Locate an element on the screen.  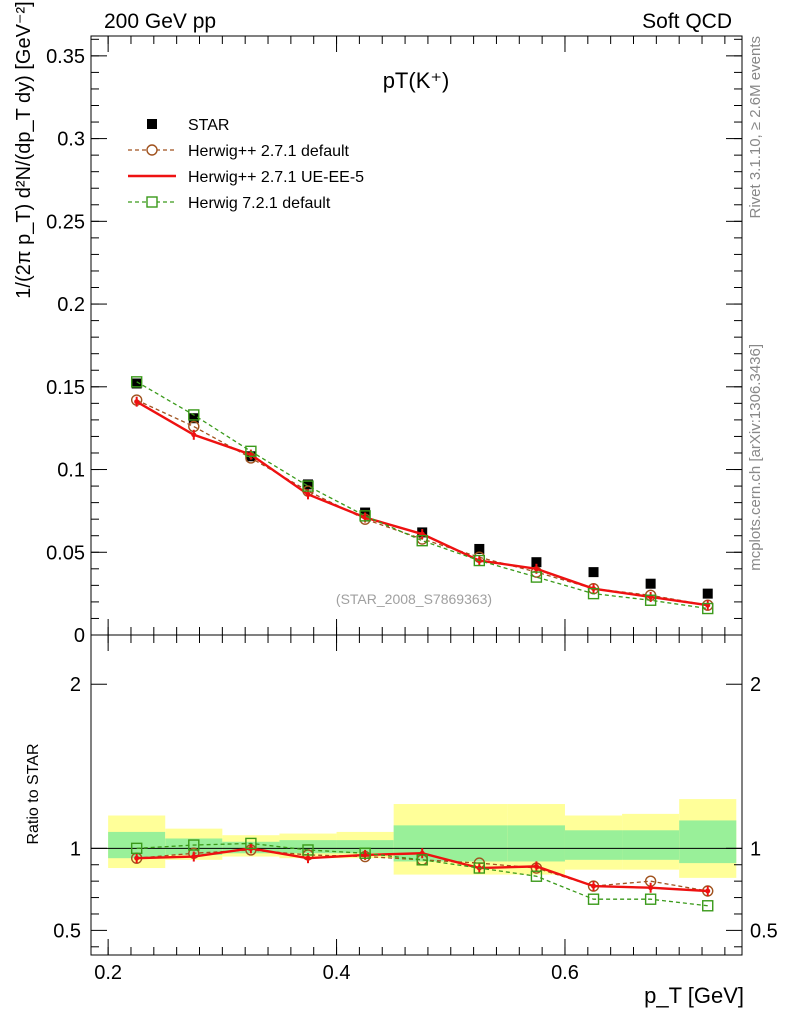
ratio-tick-label: 0.5 is located at coordinates (67, 931).